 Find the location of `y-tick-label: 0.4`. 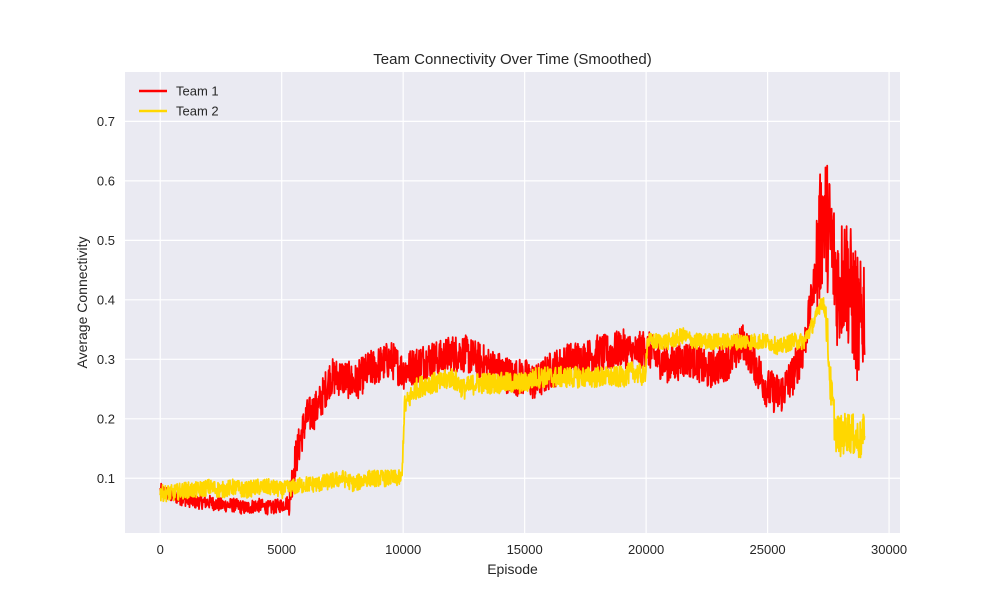

y-tick-label: 0.4 is located at coordinates (106, 299).